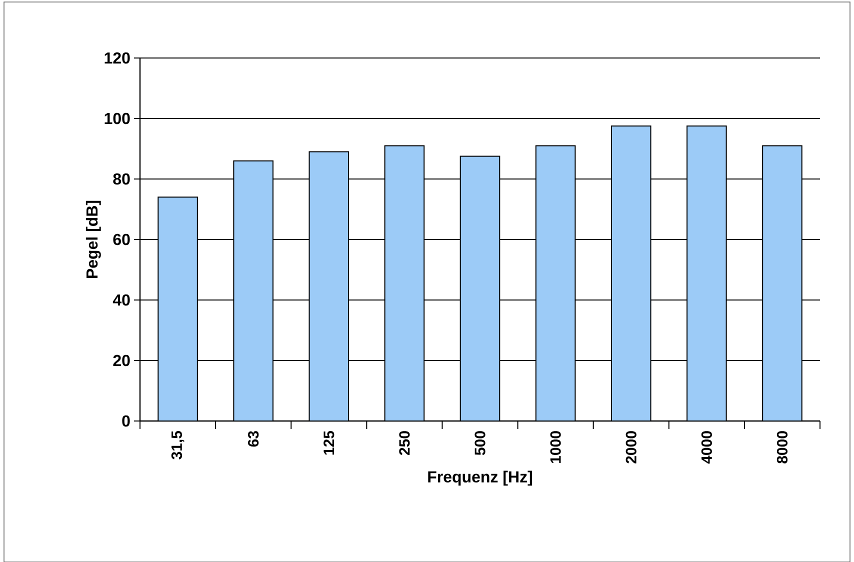 The image size is (854, 562). Describe the element at coordinates (117, 118) in the screenshot. I see `y-tick-label: 100` at that location.